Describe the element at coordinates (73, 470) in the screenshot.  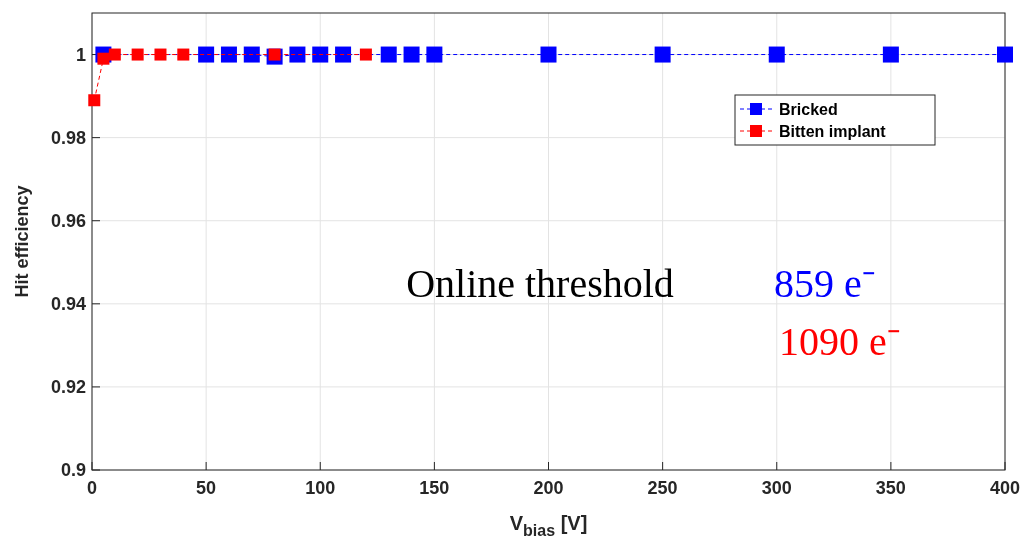
I see `y-tick-label: 0.9` at that location.